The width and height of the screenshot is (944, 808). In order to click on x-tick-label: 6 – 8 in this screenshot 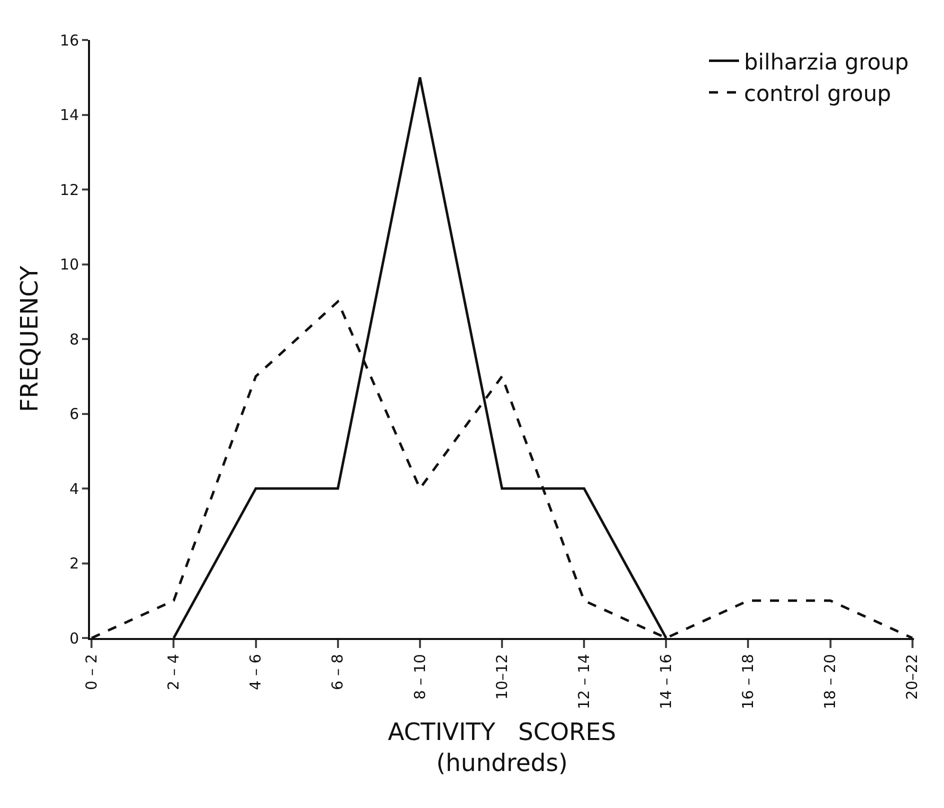, I will do `click(337, 672)`.